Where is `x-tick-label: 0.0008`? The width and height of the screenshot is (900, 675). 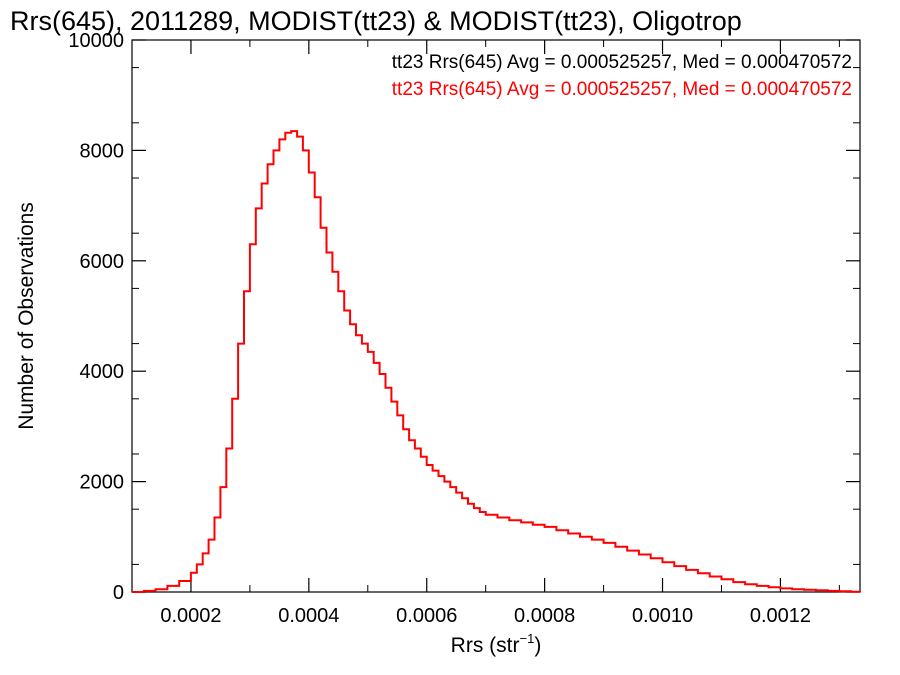 x-tick-label: 0.0008 is located at coordinates (544, 616).